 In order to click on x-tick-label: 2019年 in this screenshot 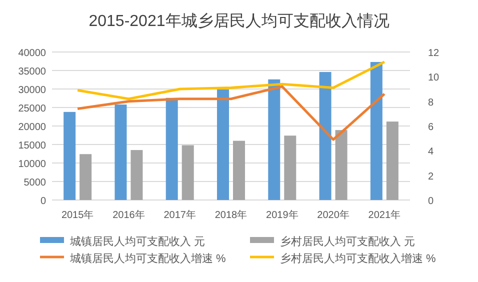, I will do `click(282, 215)`.